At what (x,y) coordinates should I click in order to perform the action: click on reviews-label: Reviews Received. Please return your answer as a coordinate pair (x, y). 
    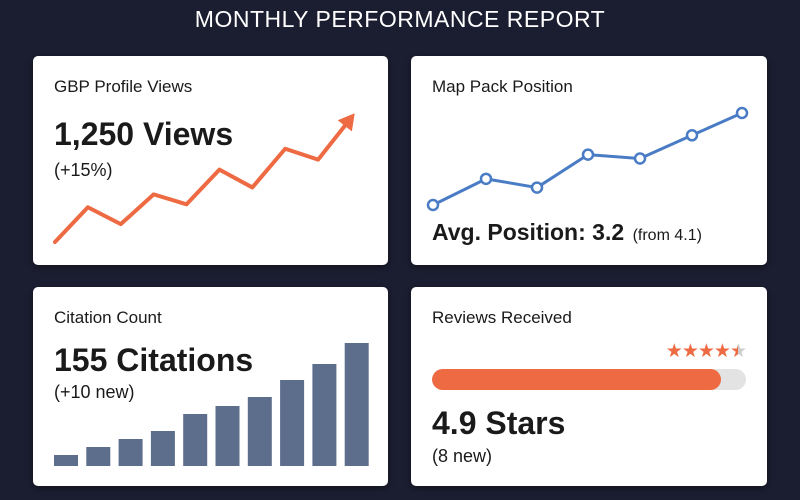
    Looking at the image, I should click on (502, 317).